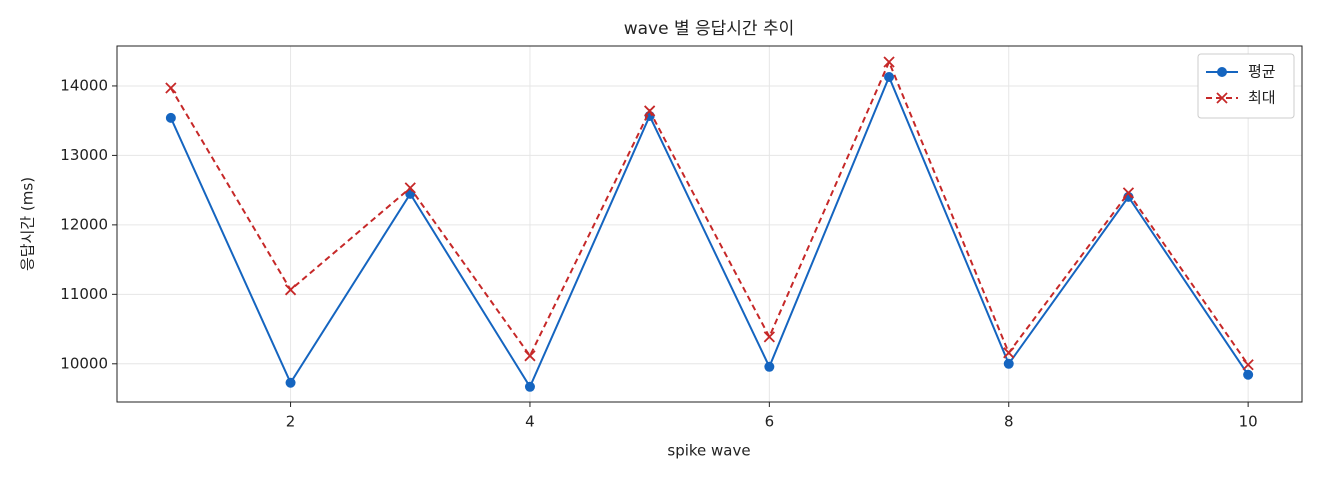 This screenshot has width=1320, height=480. I want to click on legend-box, so click(1246, 86).